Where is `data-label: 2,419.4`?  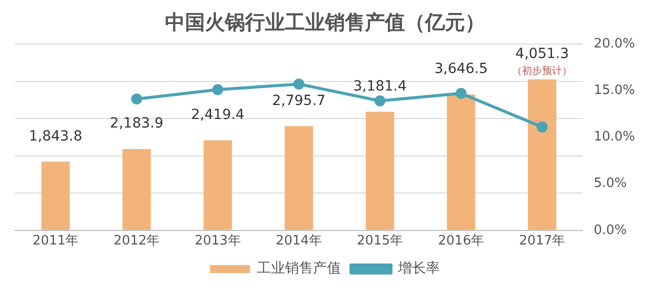 data-label: 2,419.4 is located at coordinates (218, 114).